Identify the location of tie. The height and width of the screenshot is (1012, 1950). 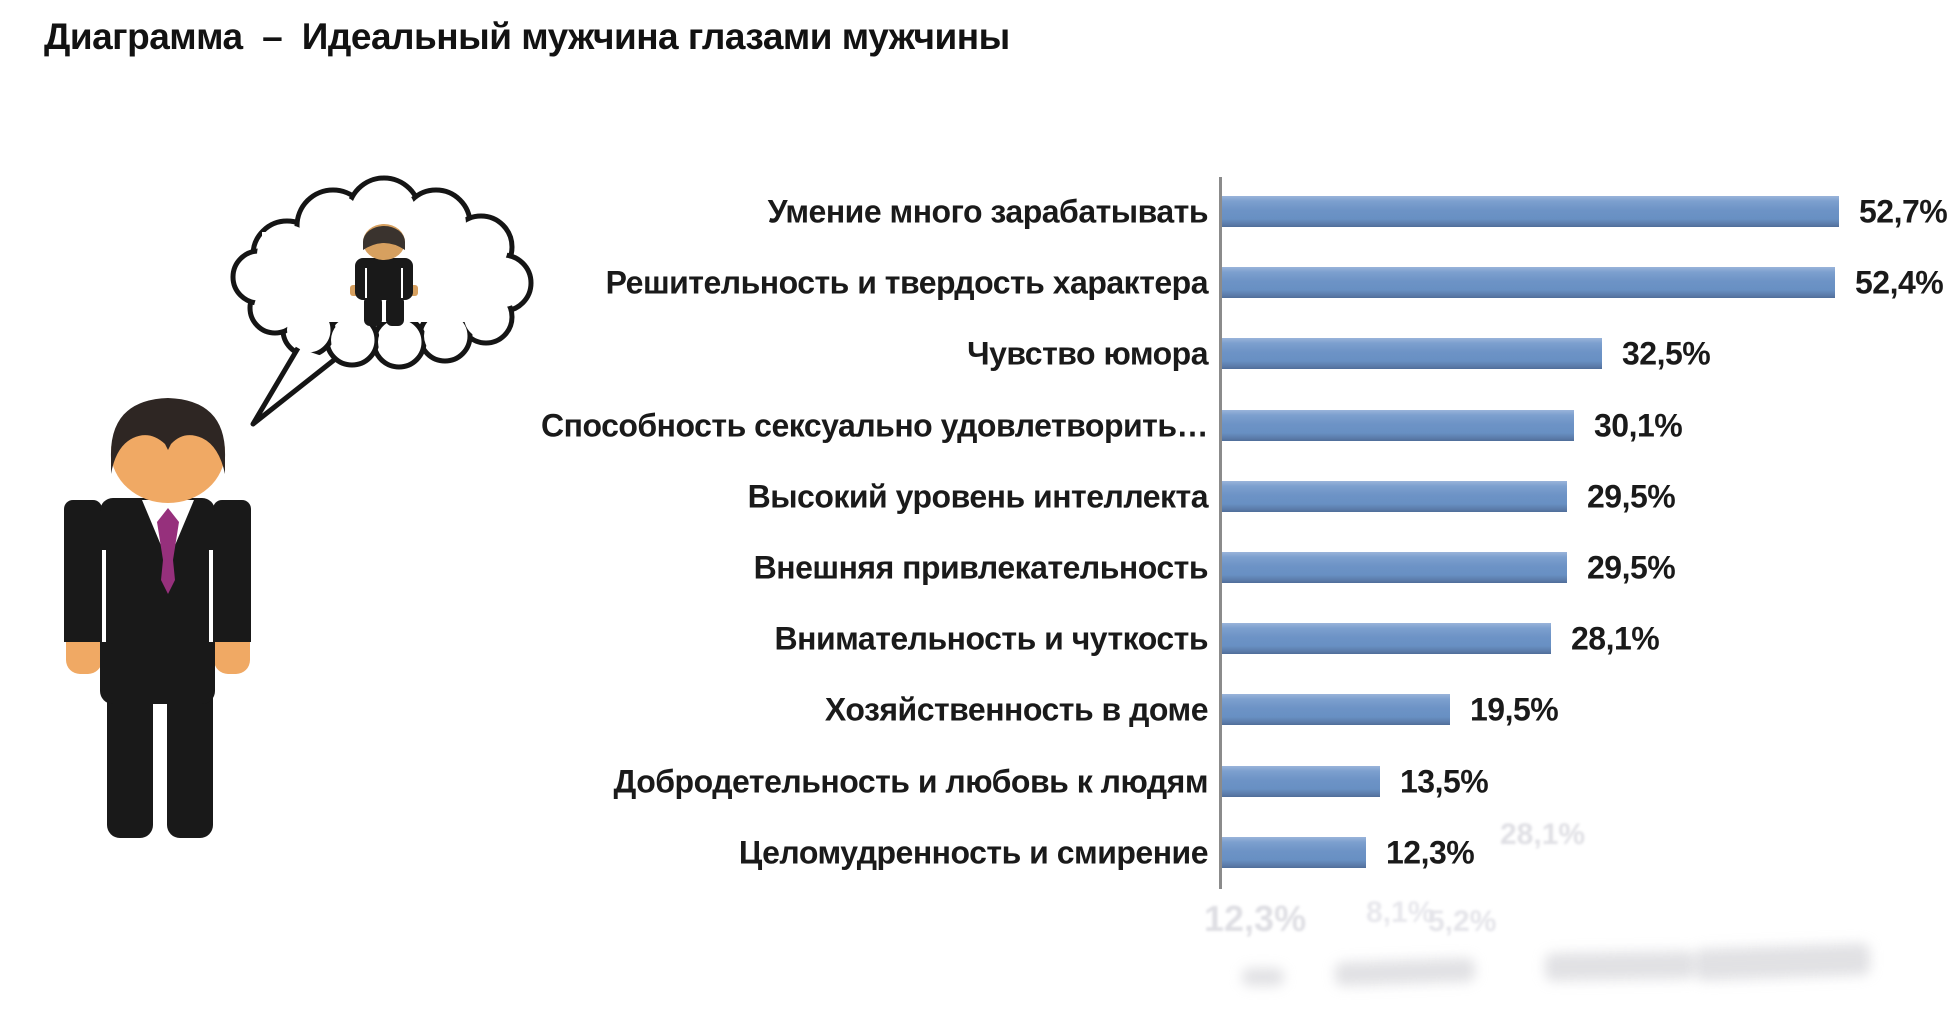
(168, 551).